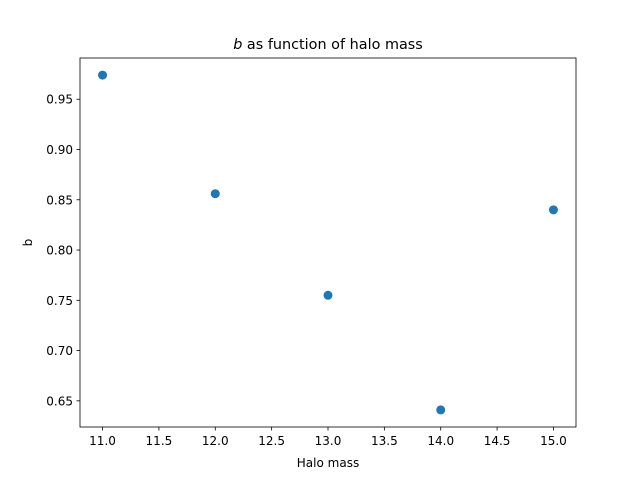  I want to click on x-axis-label: Halo mass, so click(328, 463).